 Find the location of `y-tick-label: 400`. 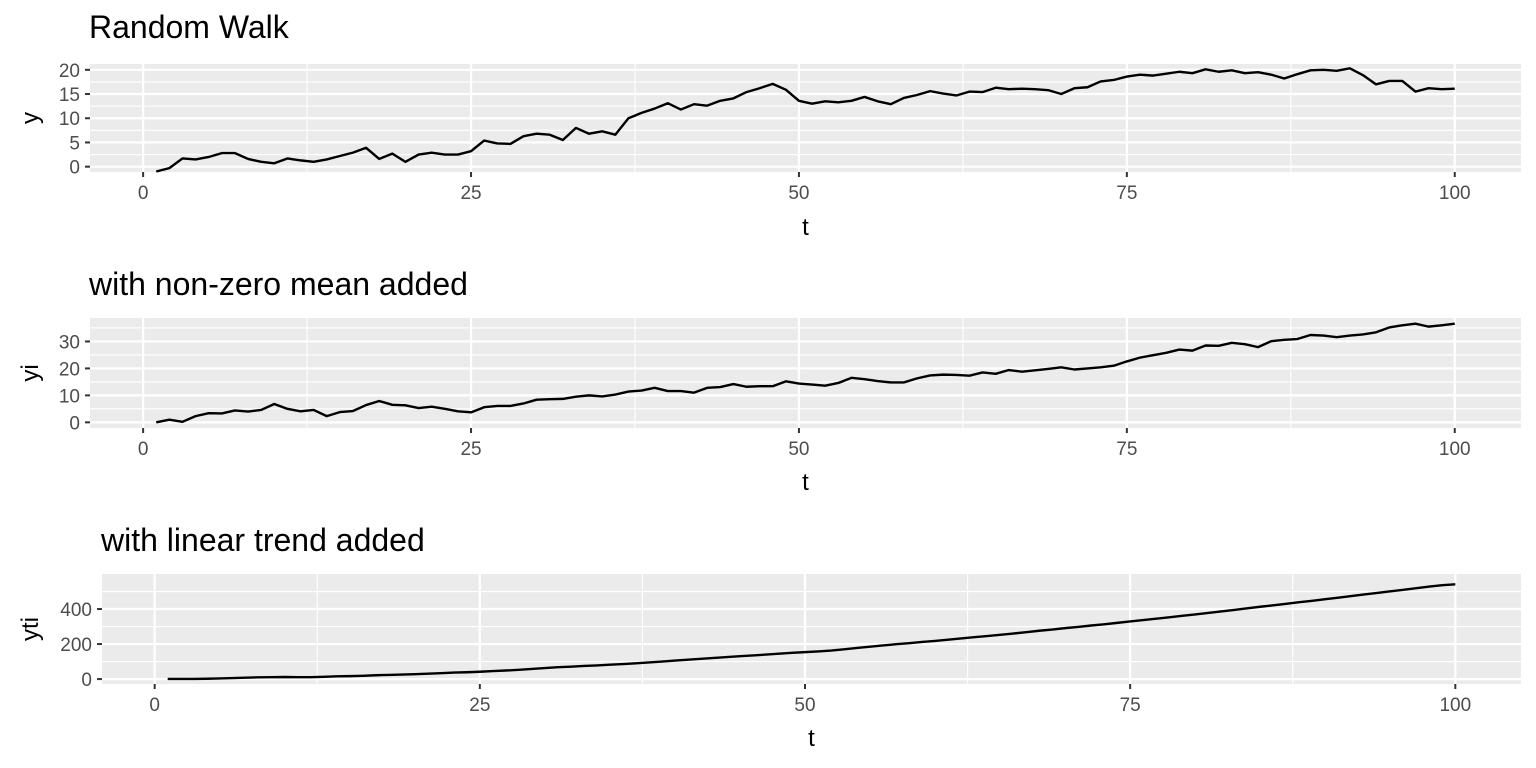

y-tick-label: 400 is located at coordinates (76, 610).